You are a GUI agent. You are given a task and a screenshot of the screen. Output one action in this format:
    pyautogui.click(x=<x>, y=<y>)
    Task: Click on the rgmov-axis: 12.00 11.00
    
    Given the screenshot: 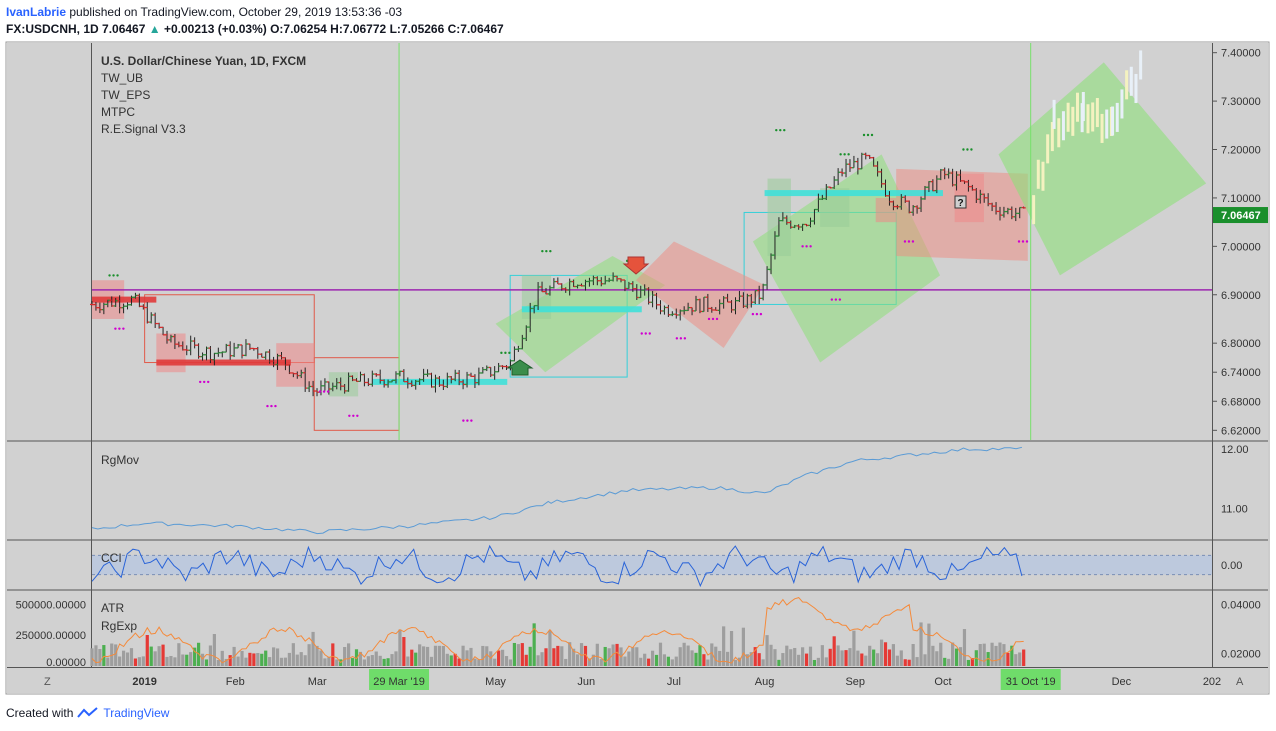 What is the action you would take?
    pyautogui.click(x=1235, y=479)
    